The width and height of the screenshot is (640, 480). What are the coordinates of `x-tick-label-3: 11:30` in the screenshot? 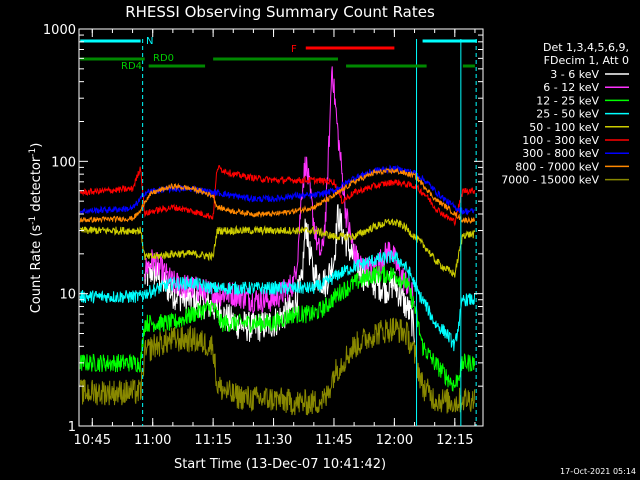 It's located at (273, 440).